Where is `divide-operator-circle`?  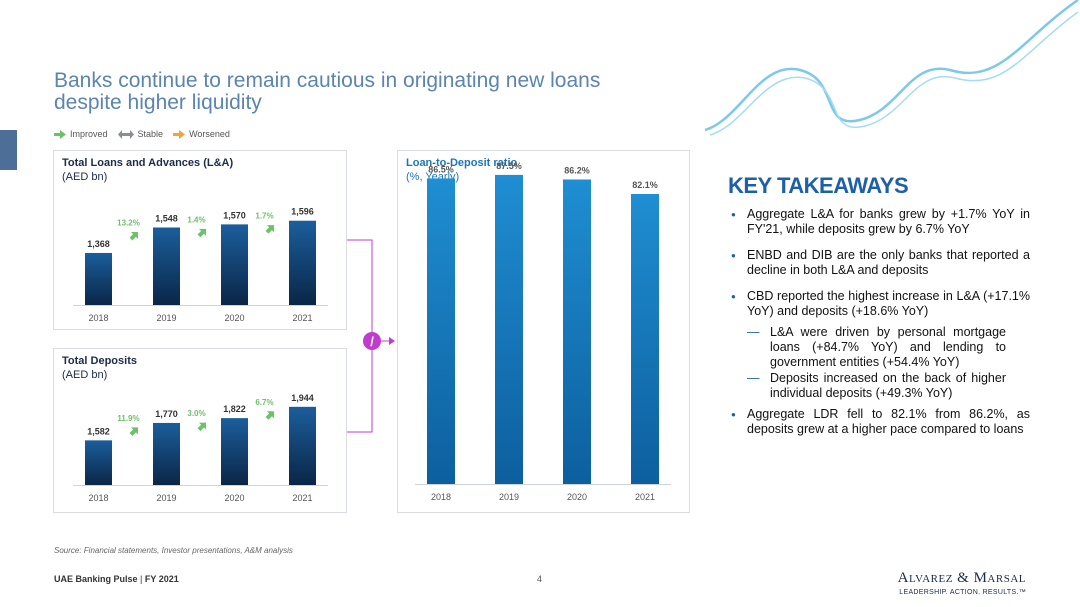
divide-operator-circle is located at coordinates (372, 341).